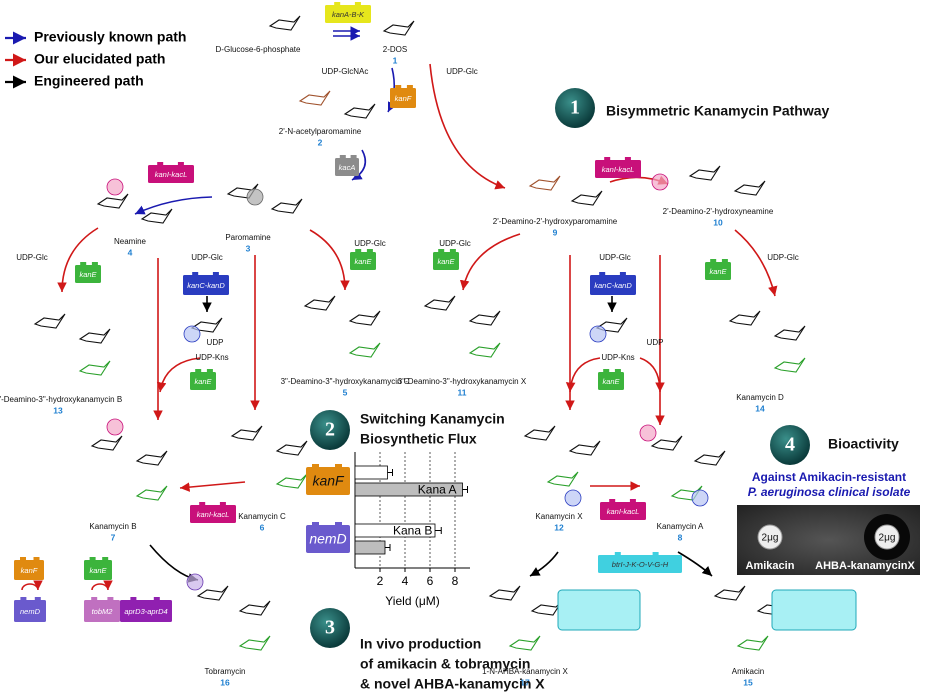  Describe the element at coordinates (640, 562) in the screenshot. I see `enzyme-brick: btrI-J-K-O-V-G-H` at that location.